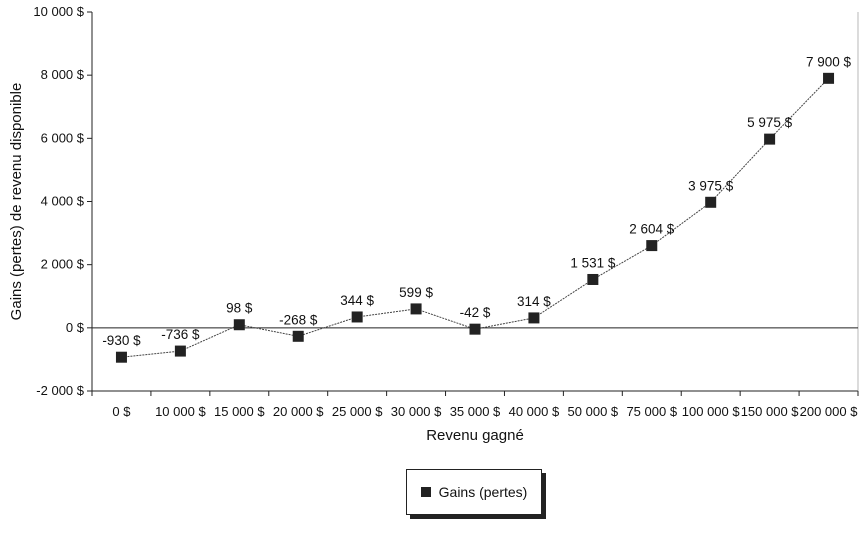 This screenshot has height=533, width=864. What do you see at coordinates (416, 292) in the screenshot?
I see `data-label: 599 $` at bounding box center [416, 292].